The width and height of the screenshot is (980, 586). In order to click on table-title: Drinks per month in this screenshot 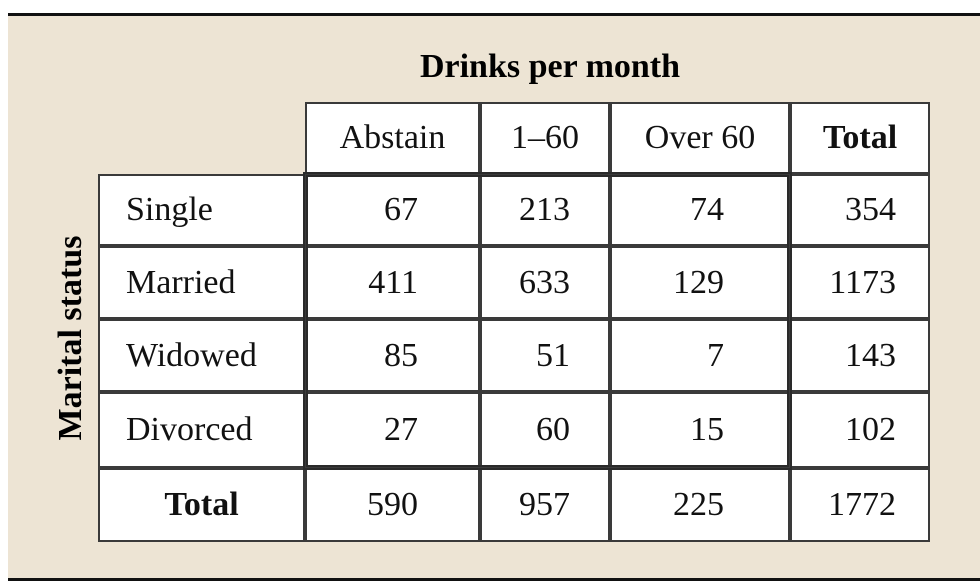, I will do `click(550, 66)`.